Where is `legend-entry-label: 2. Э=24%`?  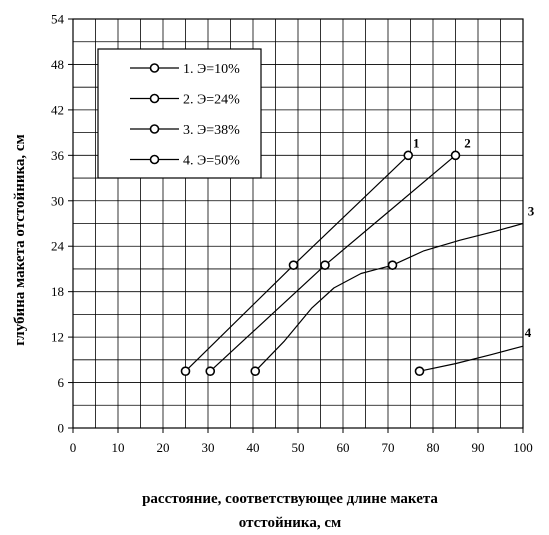 legend-entry-label: 2. Э=24% is located at coordinates (211, 100).